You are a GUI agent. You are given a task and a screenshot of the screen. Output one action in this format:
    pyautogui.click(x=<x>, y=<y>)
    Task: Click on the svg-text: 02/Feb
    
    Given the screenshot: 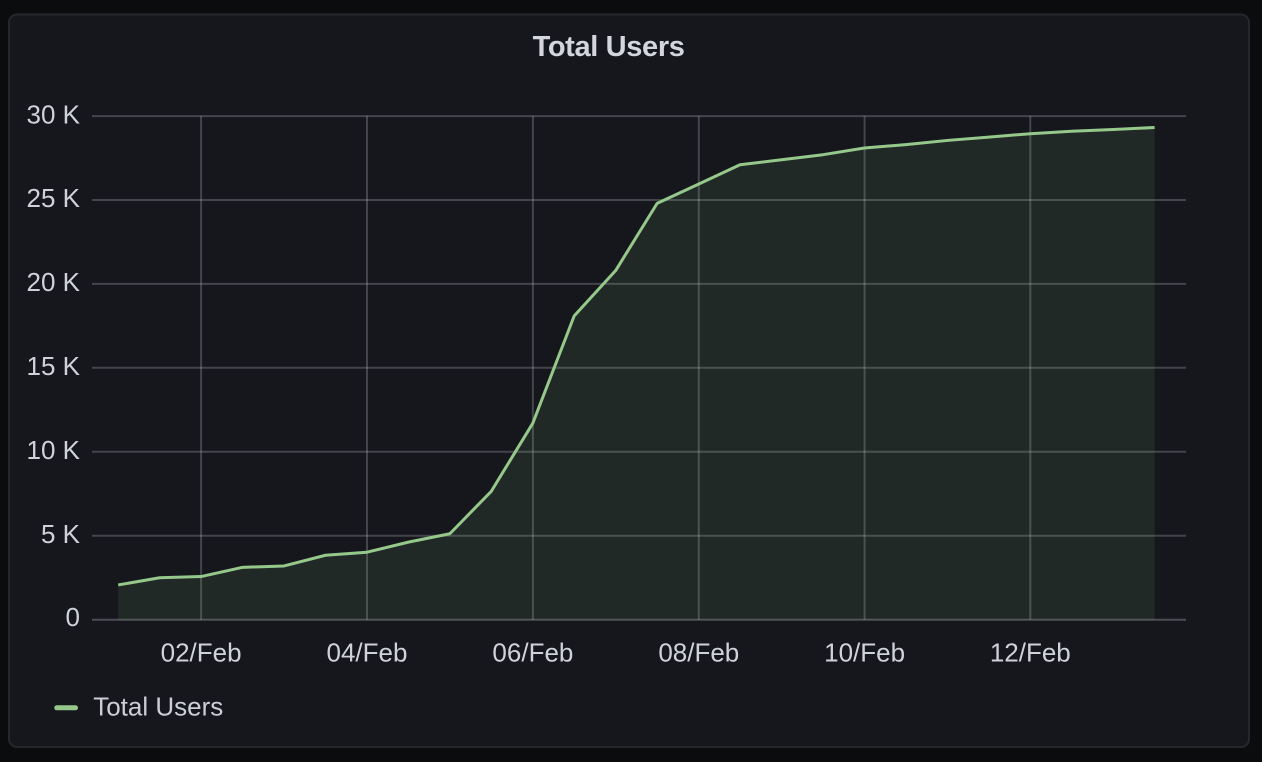 What is the action you would take?
    pyautogui.click(x=201, y=652)
    